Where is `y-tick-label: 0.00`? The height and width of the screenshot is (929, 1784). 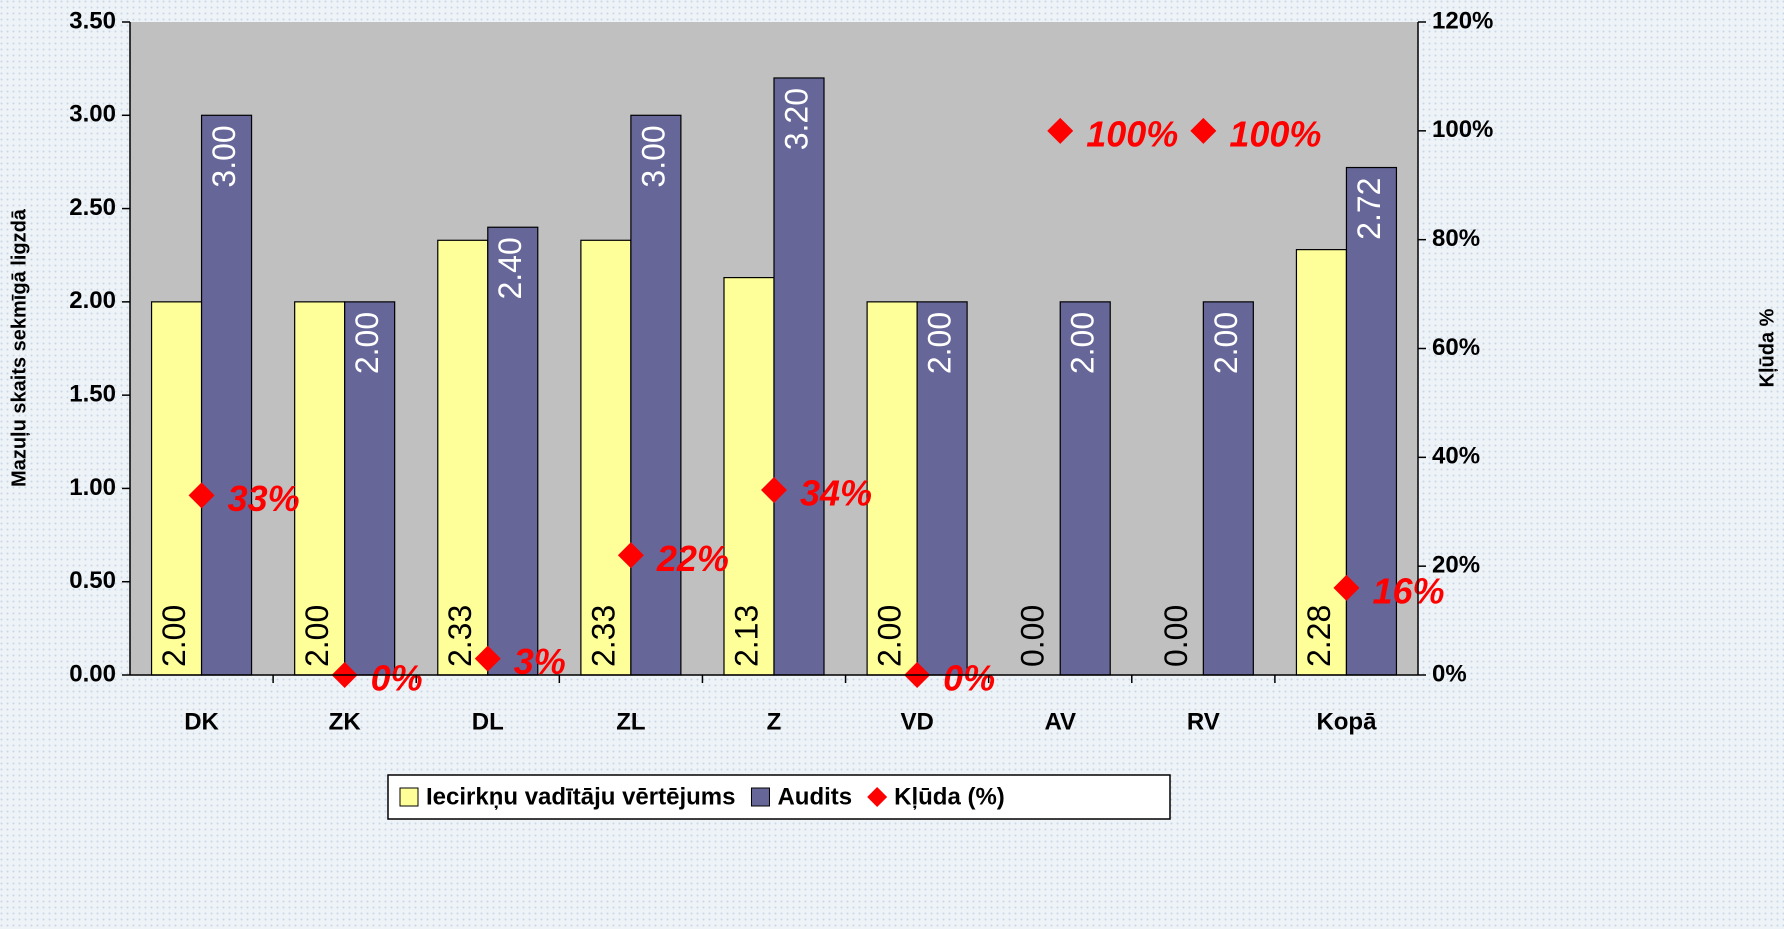
y-tick-label: 0.00 is located at coordinates (92, 673).